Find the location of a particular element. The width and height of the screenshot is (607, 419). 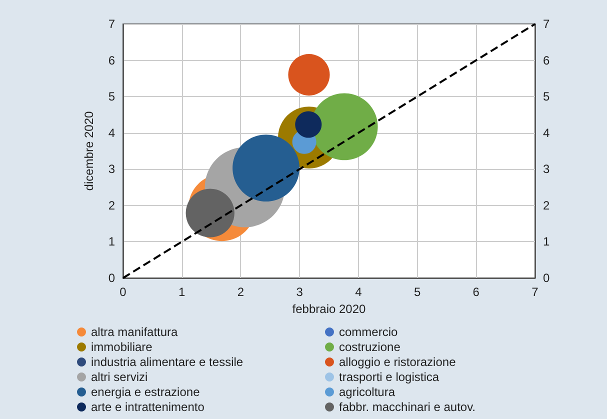

y-tick-label: 7 is located at coordinates (112, 24).